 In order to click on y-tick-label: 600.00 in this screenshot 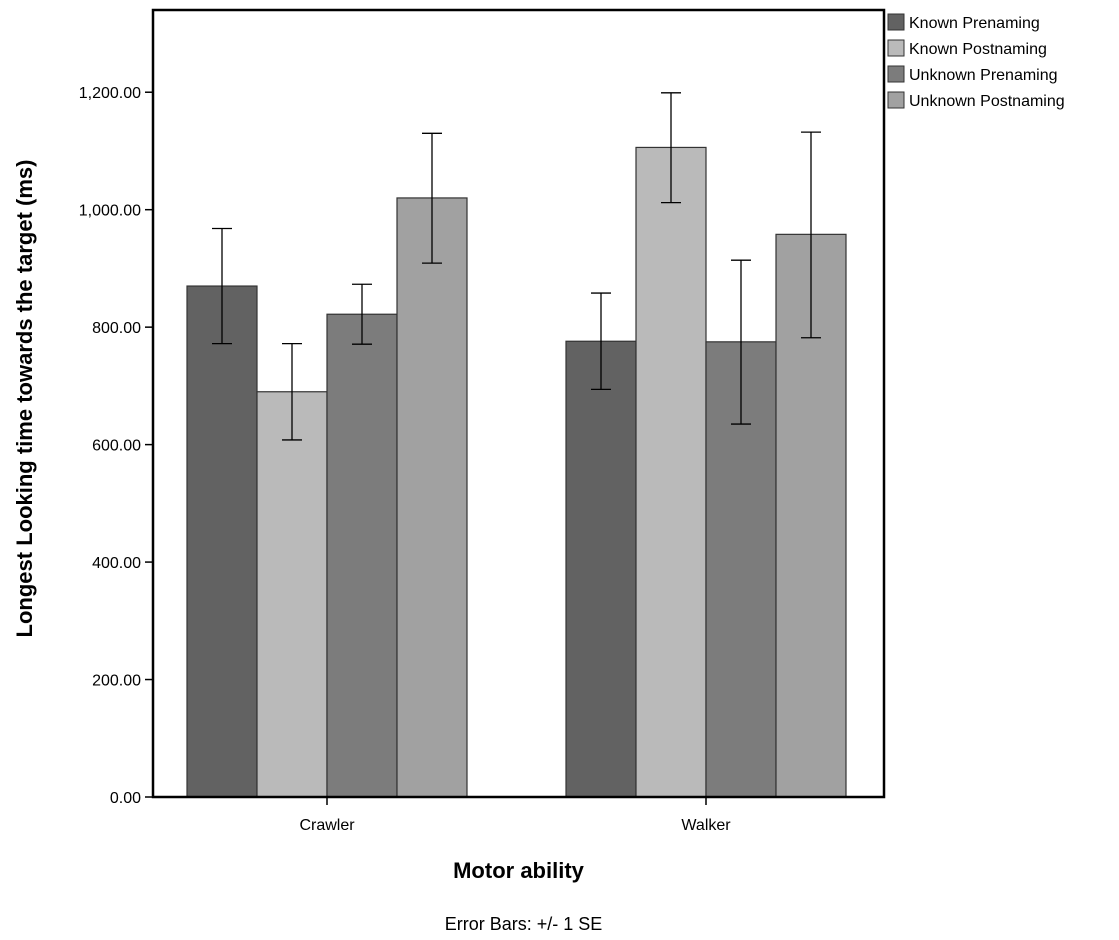, I will do `click(116, 446)`.